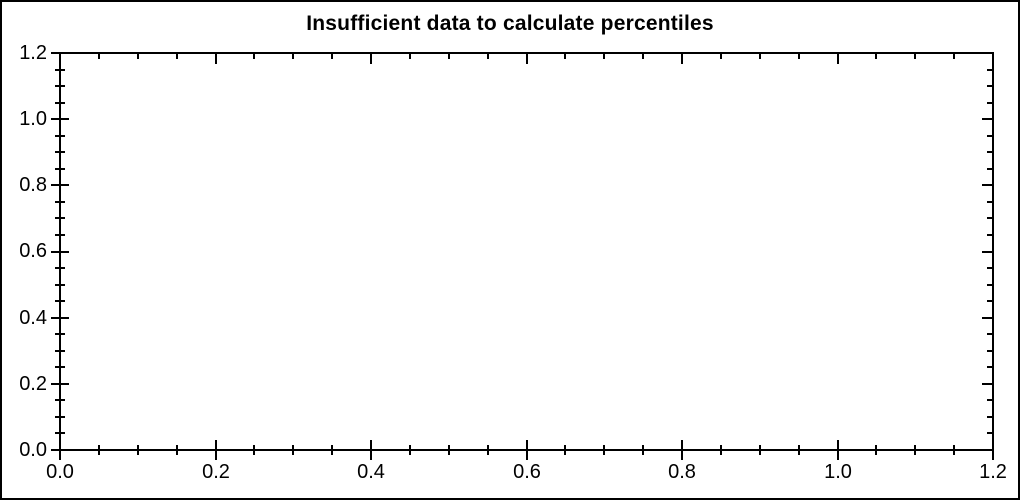  I want to click on x-axis-tick-label: 1.0, so click(838, 472).